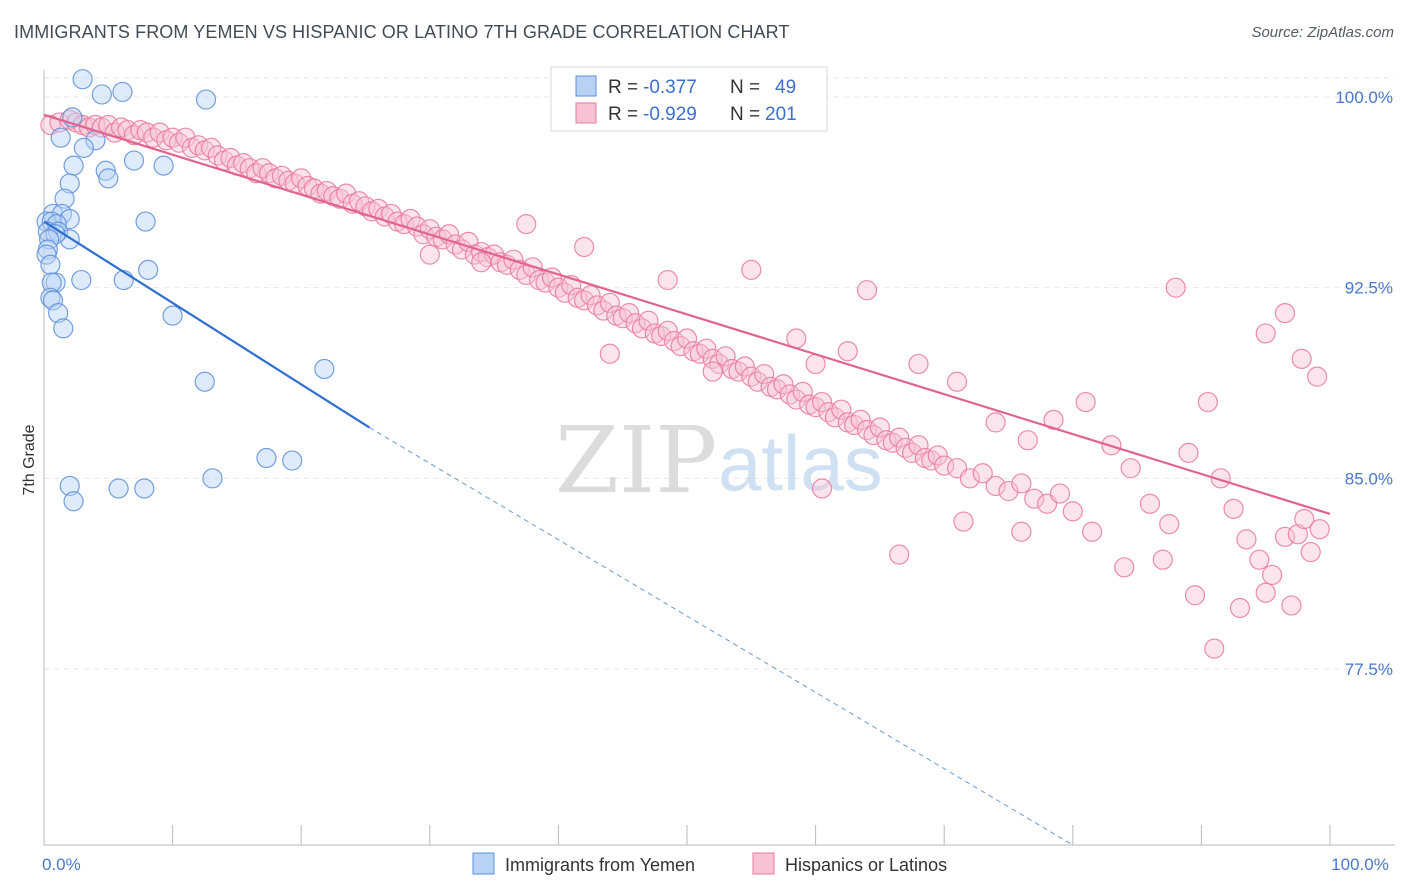 Image resolution: width=1406 pixels, height=892 pixels. What do you see at coordinates (745, 87) in the screenshot?
I see `legend-n-label-blue: N =` at bounding box center [745, 87].